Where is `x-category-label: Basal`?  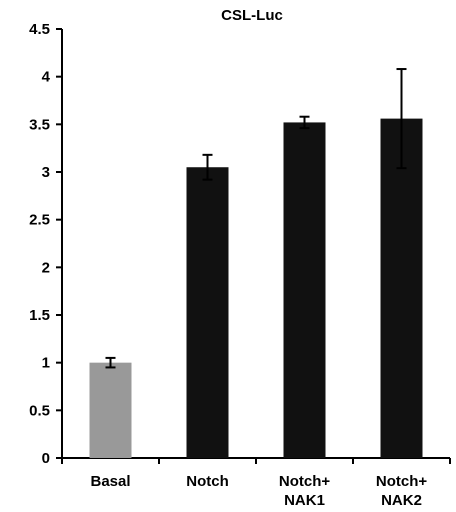 x-category-label: Basal is located at coordinates (110, 481).